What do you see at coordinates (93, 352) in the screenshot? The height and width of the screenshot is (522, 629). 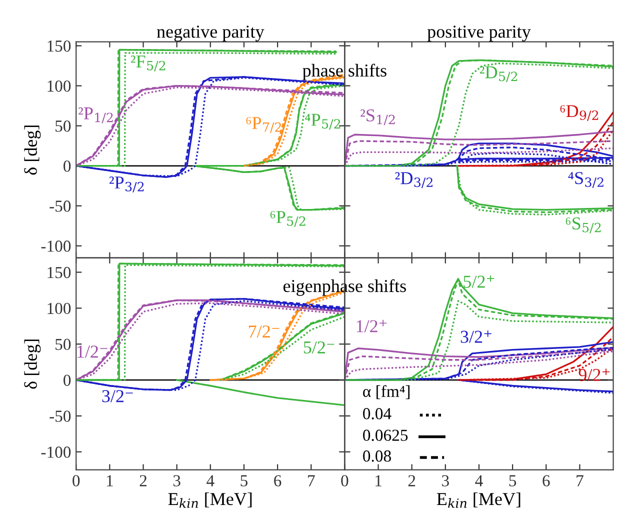 I see `series-label: 1/2⁻` at bounding box center [93, 352].